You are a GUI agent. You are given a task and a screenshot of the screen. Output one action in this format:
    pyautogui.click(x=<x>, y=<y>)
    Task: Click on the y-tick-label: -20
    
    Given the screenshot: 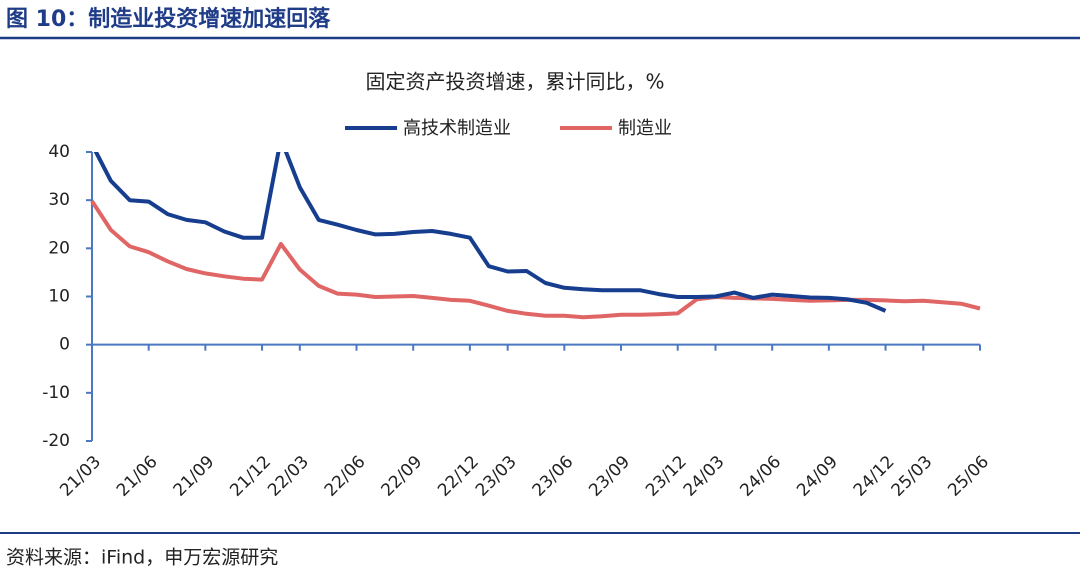 What is the action you would take?
    pyautogui.click(x=56, y=441)
    